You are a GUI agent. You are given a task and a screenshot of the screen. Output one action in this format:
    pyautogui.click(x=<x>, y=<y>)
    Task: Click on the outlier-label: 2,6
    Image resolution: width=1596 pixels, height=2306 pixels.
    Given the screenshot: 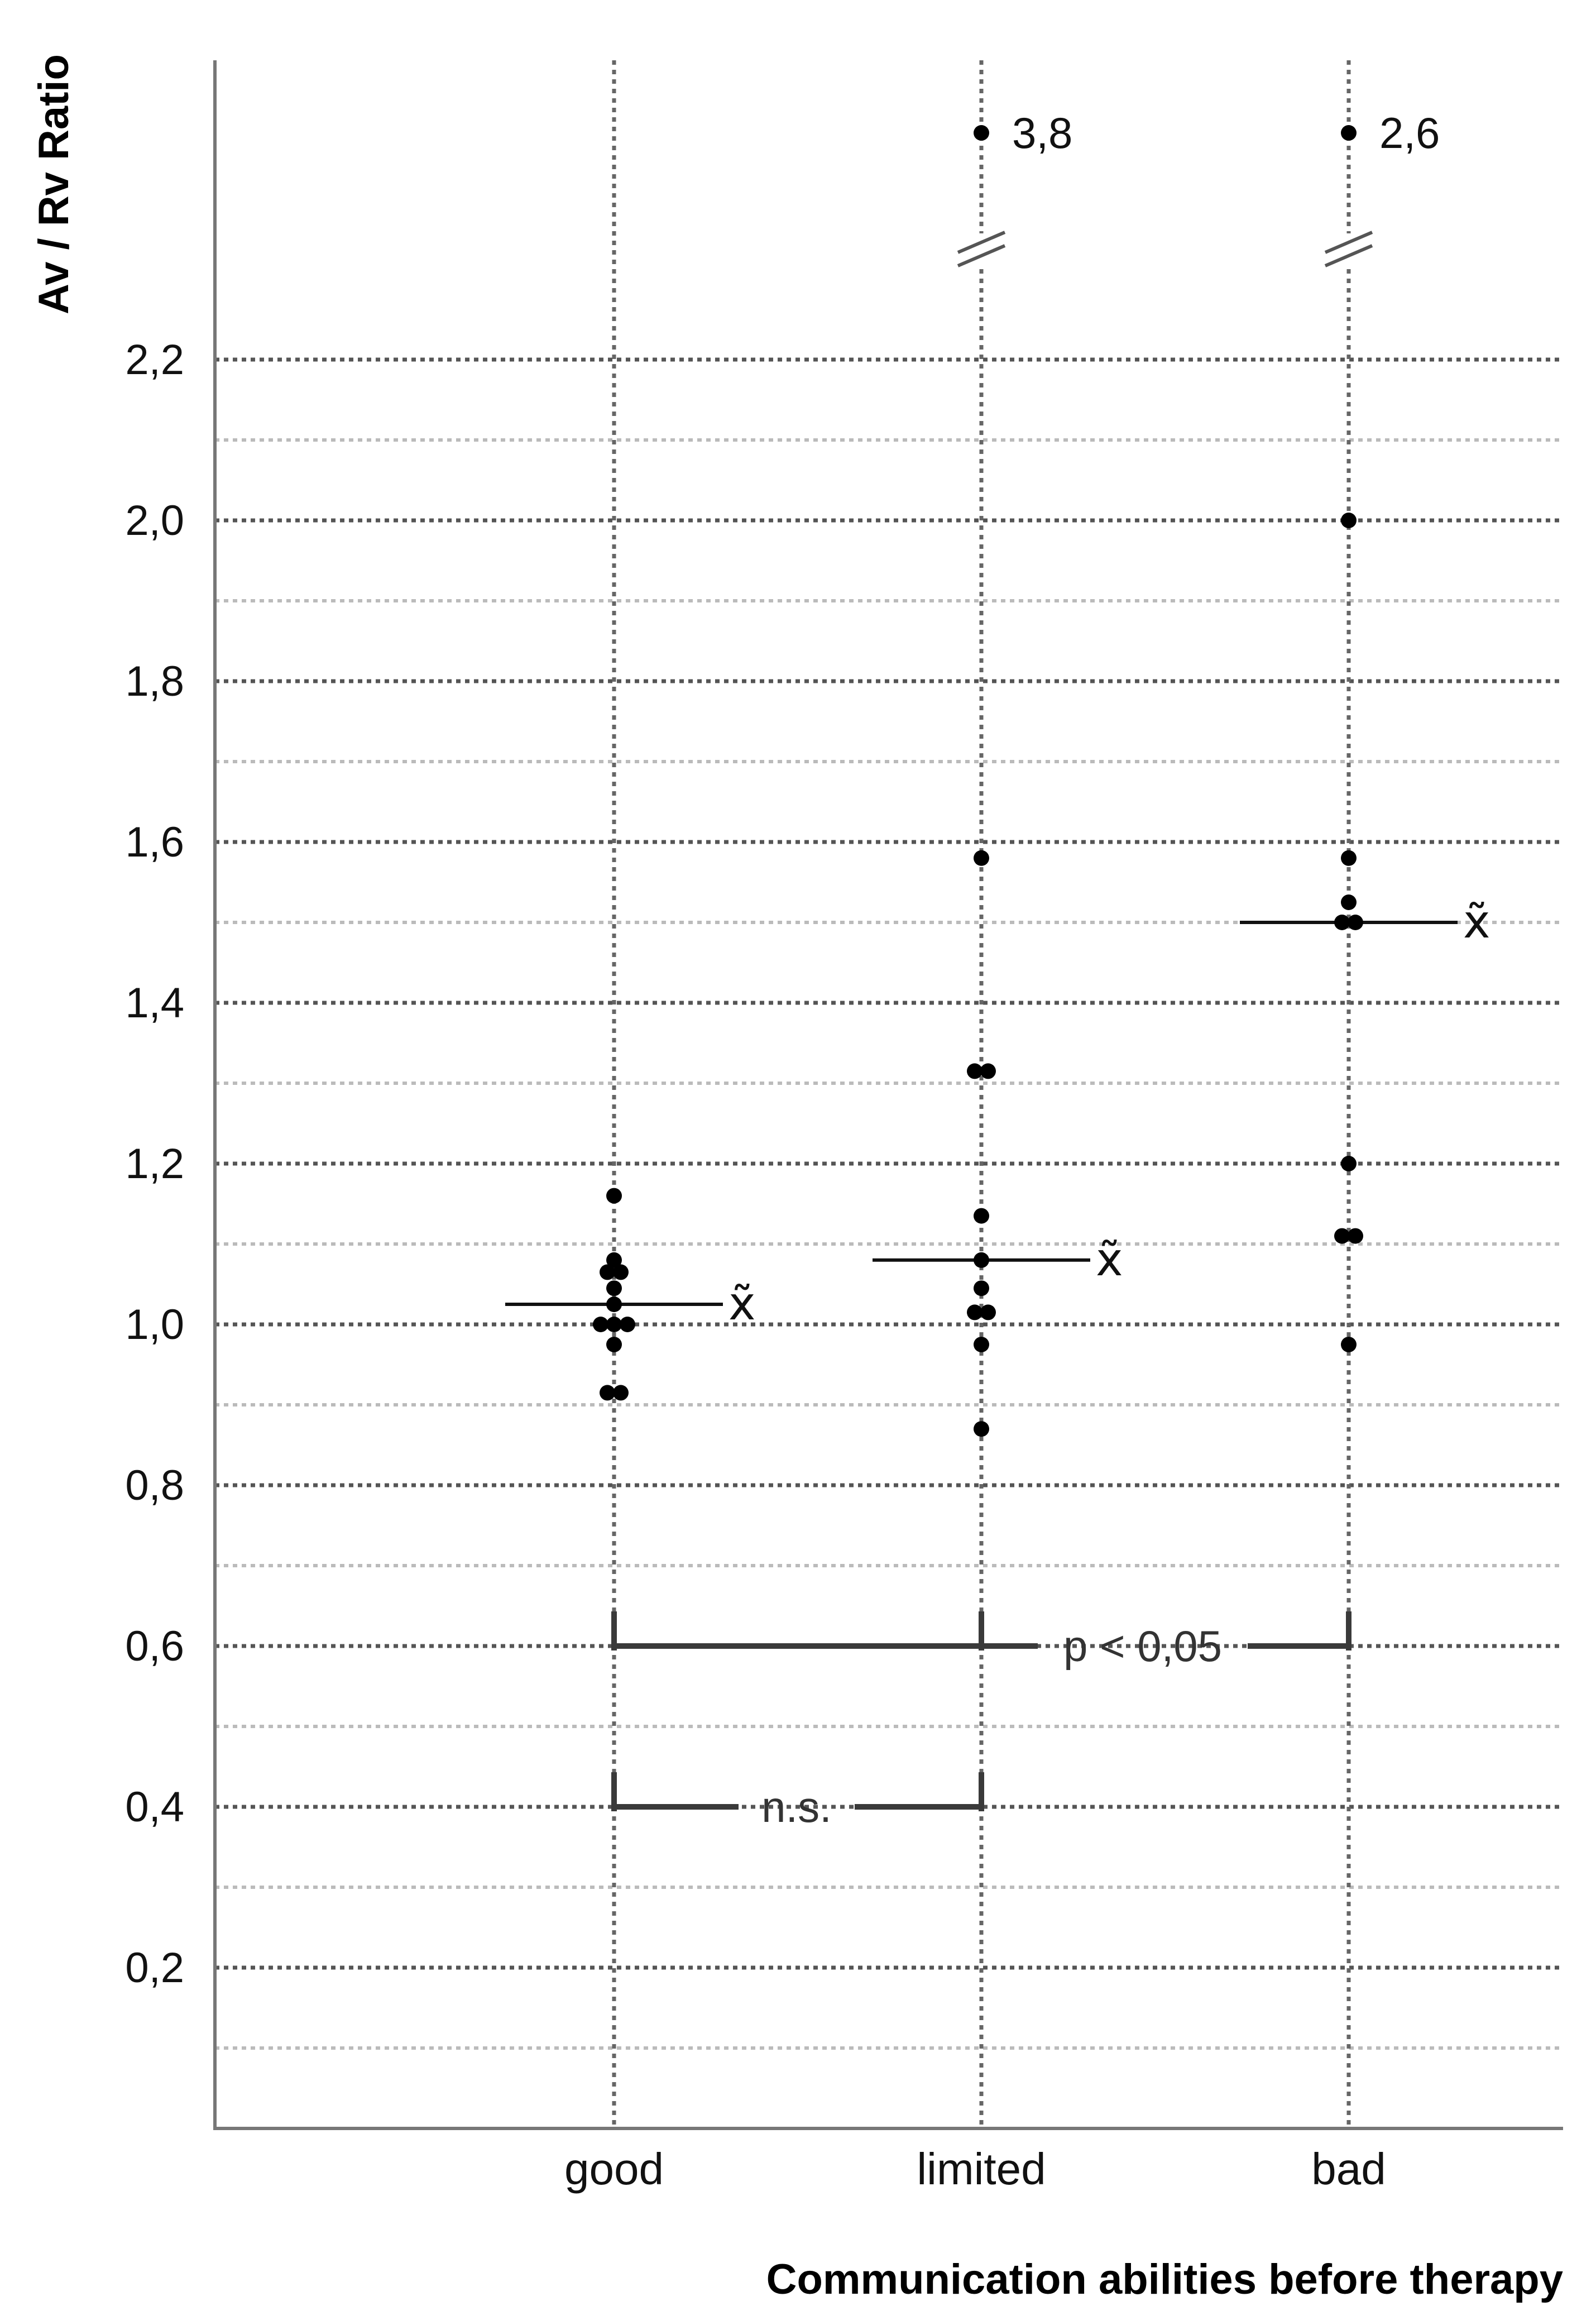 What is the action you would take?
    pyautogui.click(x=1409, y=133)
    